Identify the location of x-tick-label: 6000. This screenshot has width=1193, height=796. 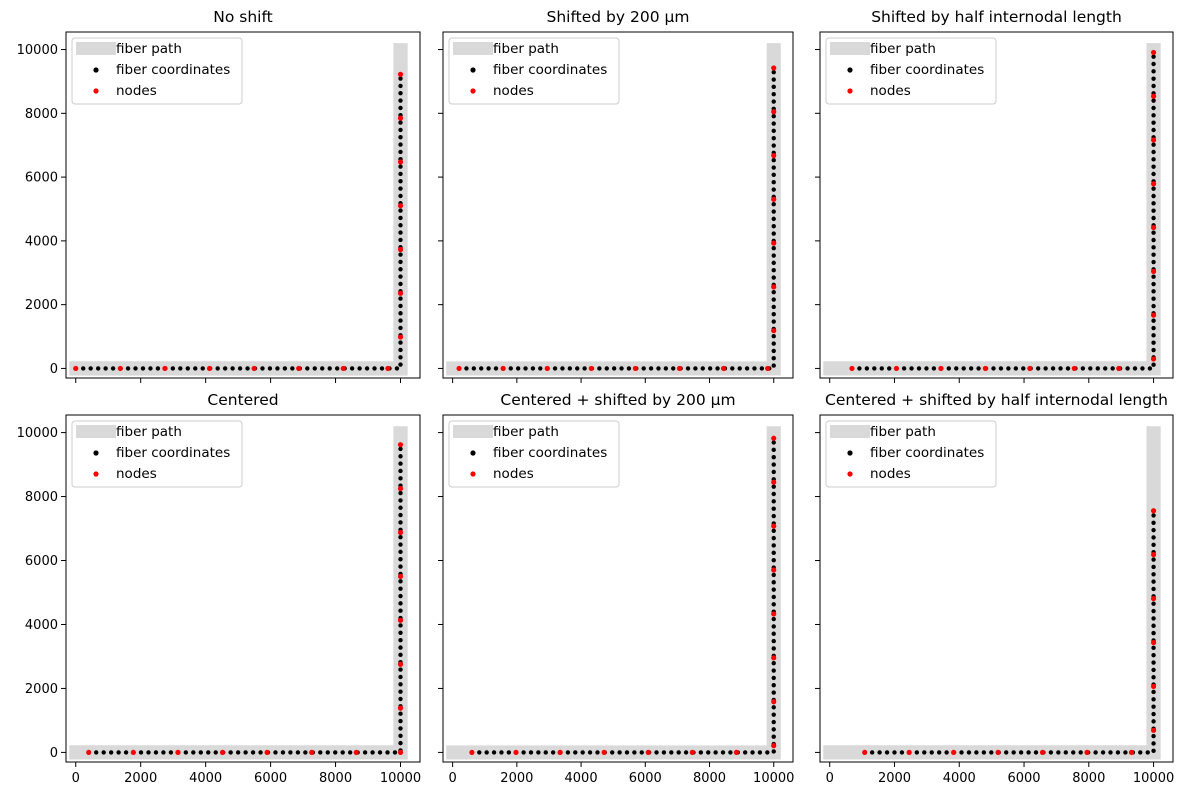
(1023, 778).